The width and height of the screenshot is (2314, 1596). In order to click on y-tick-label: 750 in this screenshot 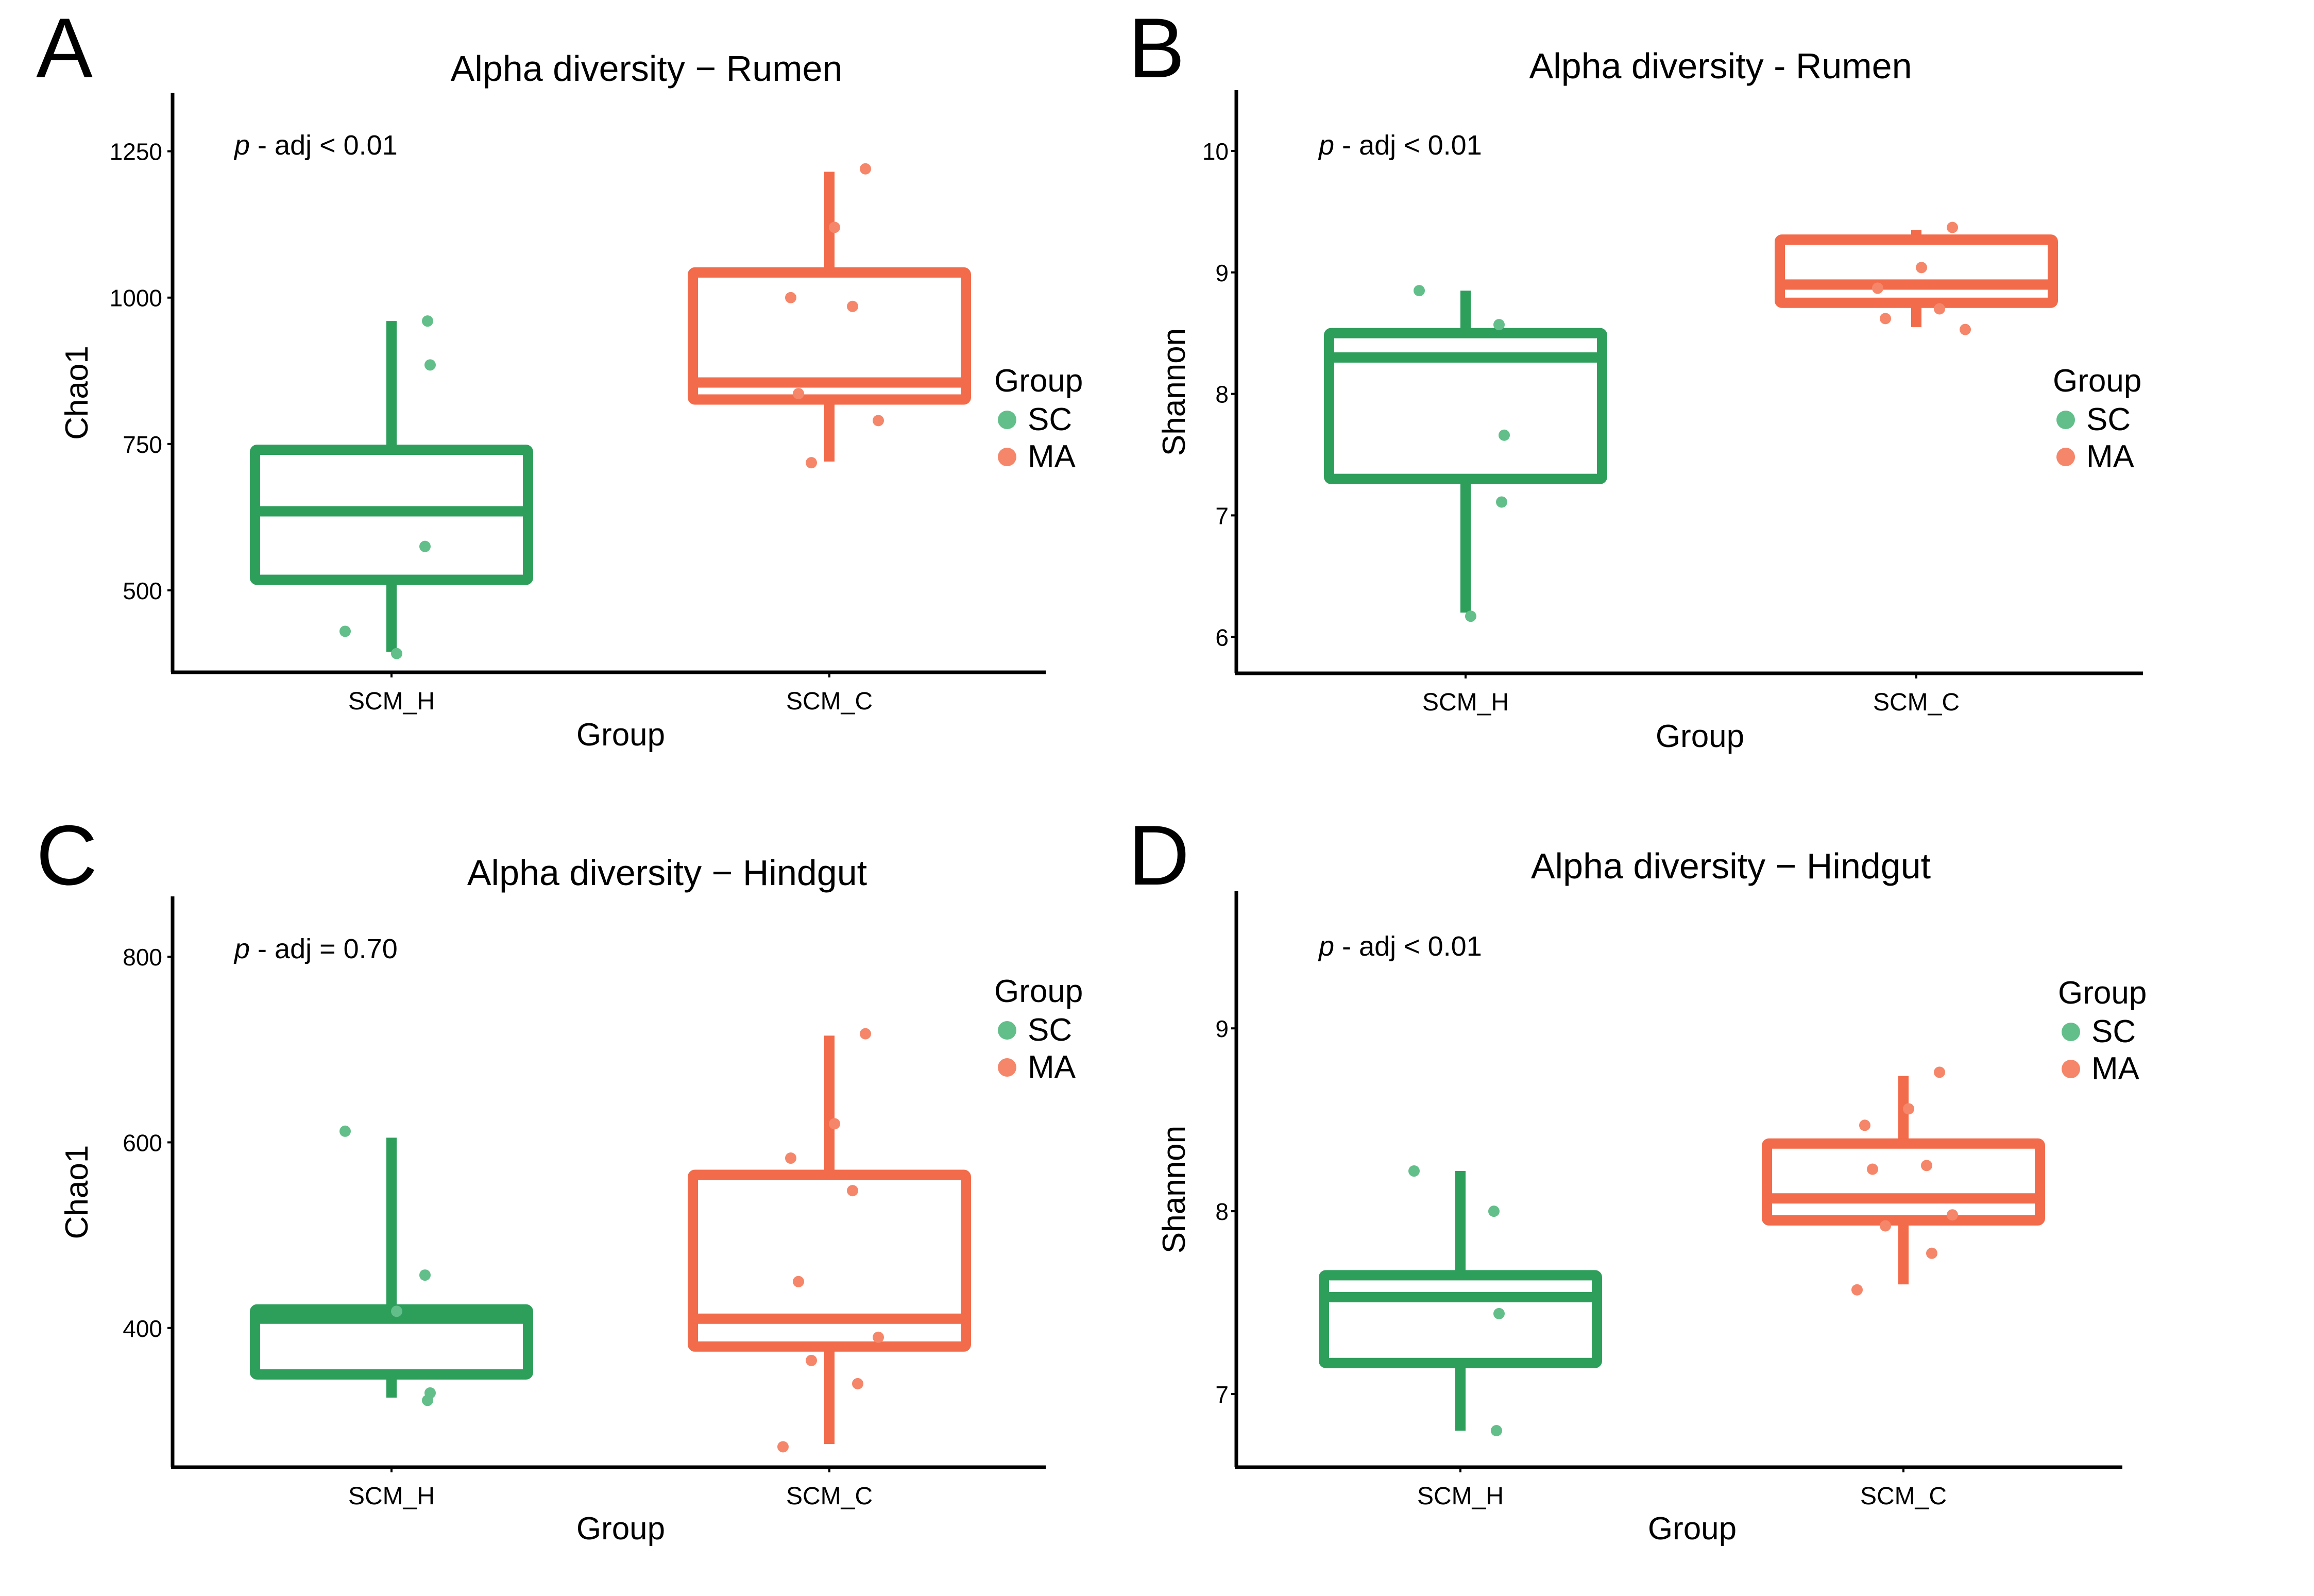, I will do `click(142, 444)`.